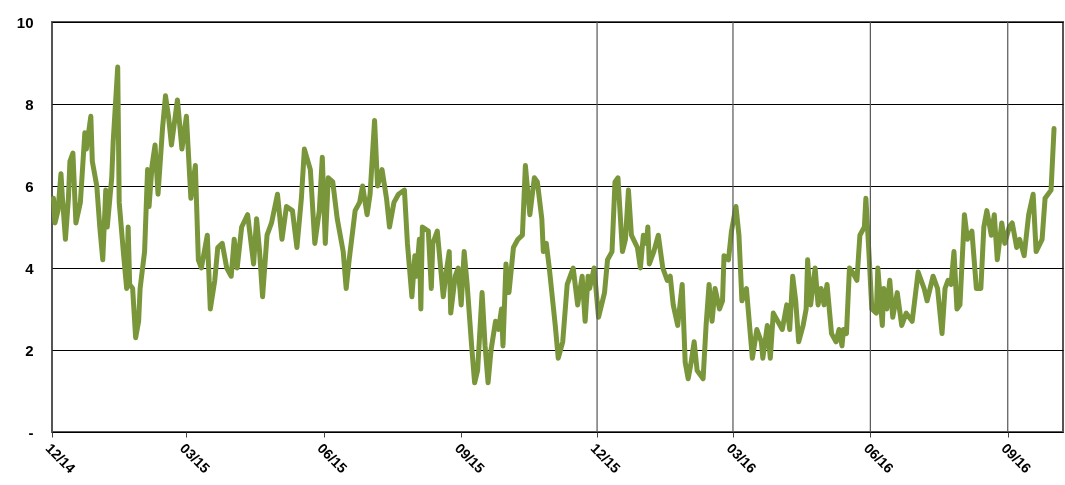 The width and height of the screenshot is (1065, 485). What do you see at coordinates (31, 432) in the screenshot?
I see `y-tick-label: -` at bounding box center [31, 432].